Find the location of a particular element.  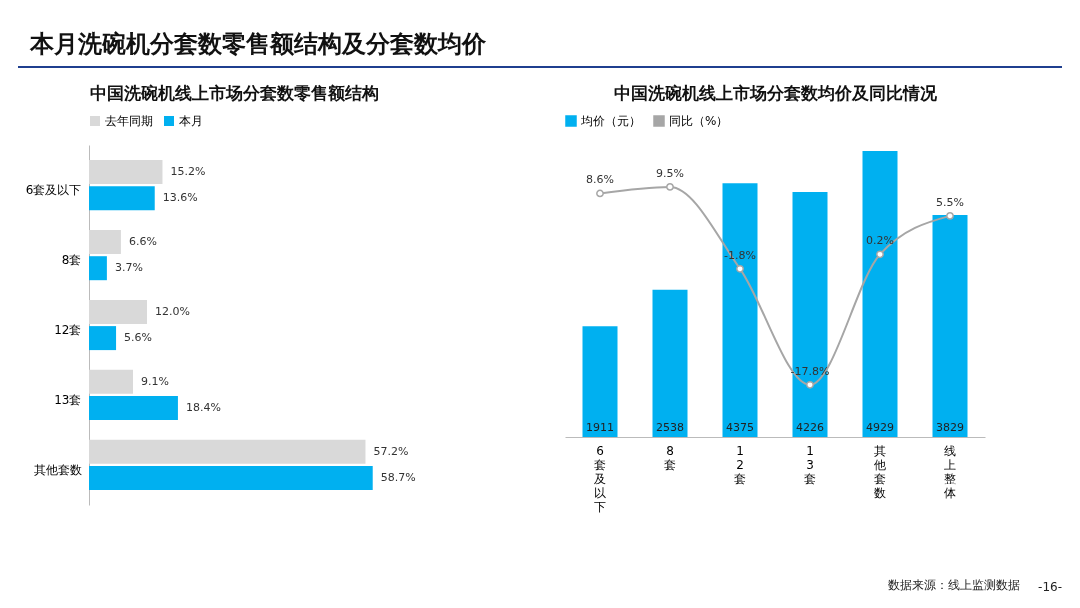

data-label: 13.6% is located at coordinates (180, 198).